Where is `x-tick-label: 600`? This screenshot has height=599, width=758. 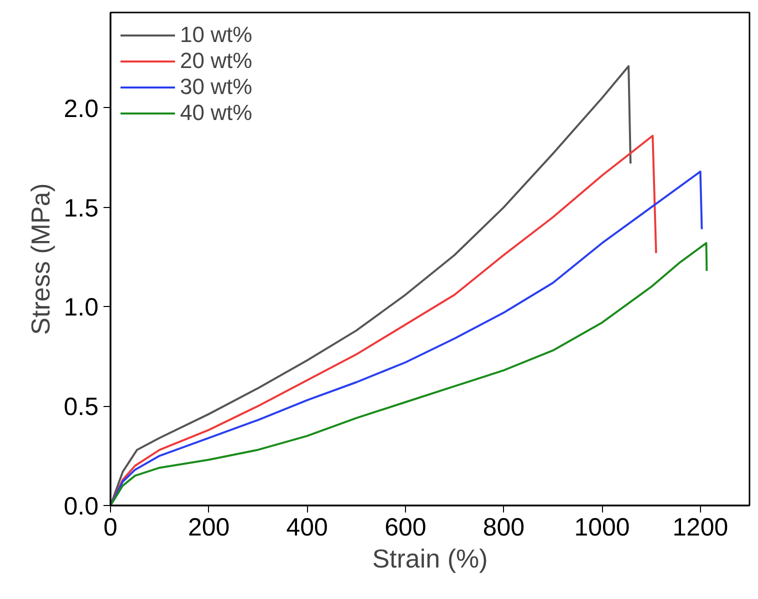 x-tick-label: 600 is located at coordinates (405, 528).